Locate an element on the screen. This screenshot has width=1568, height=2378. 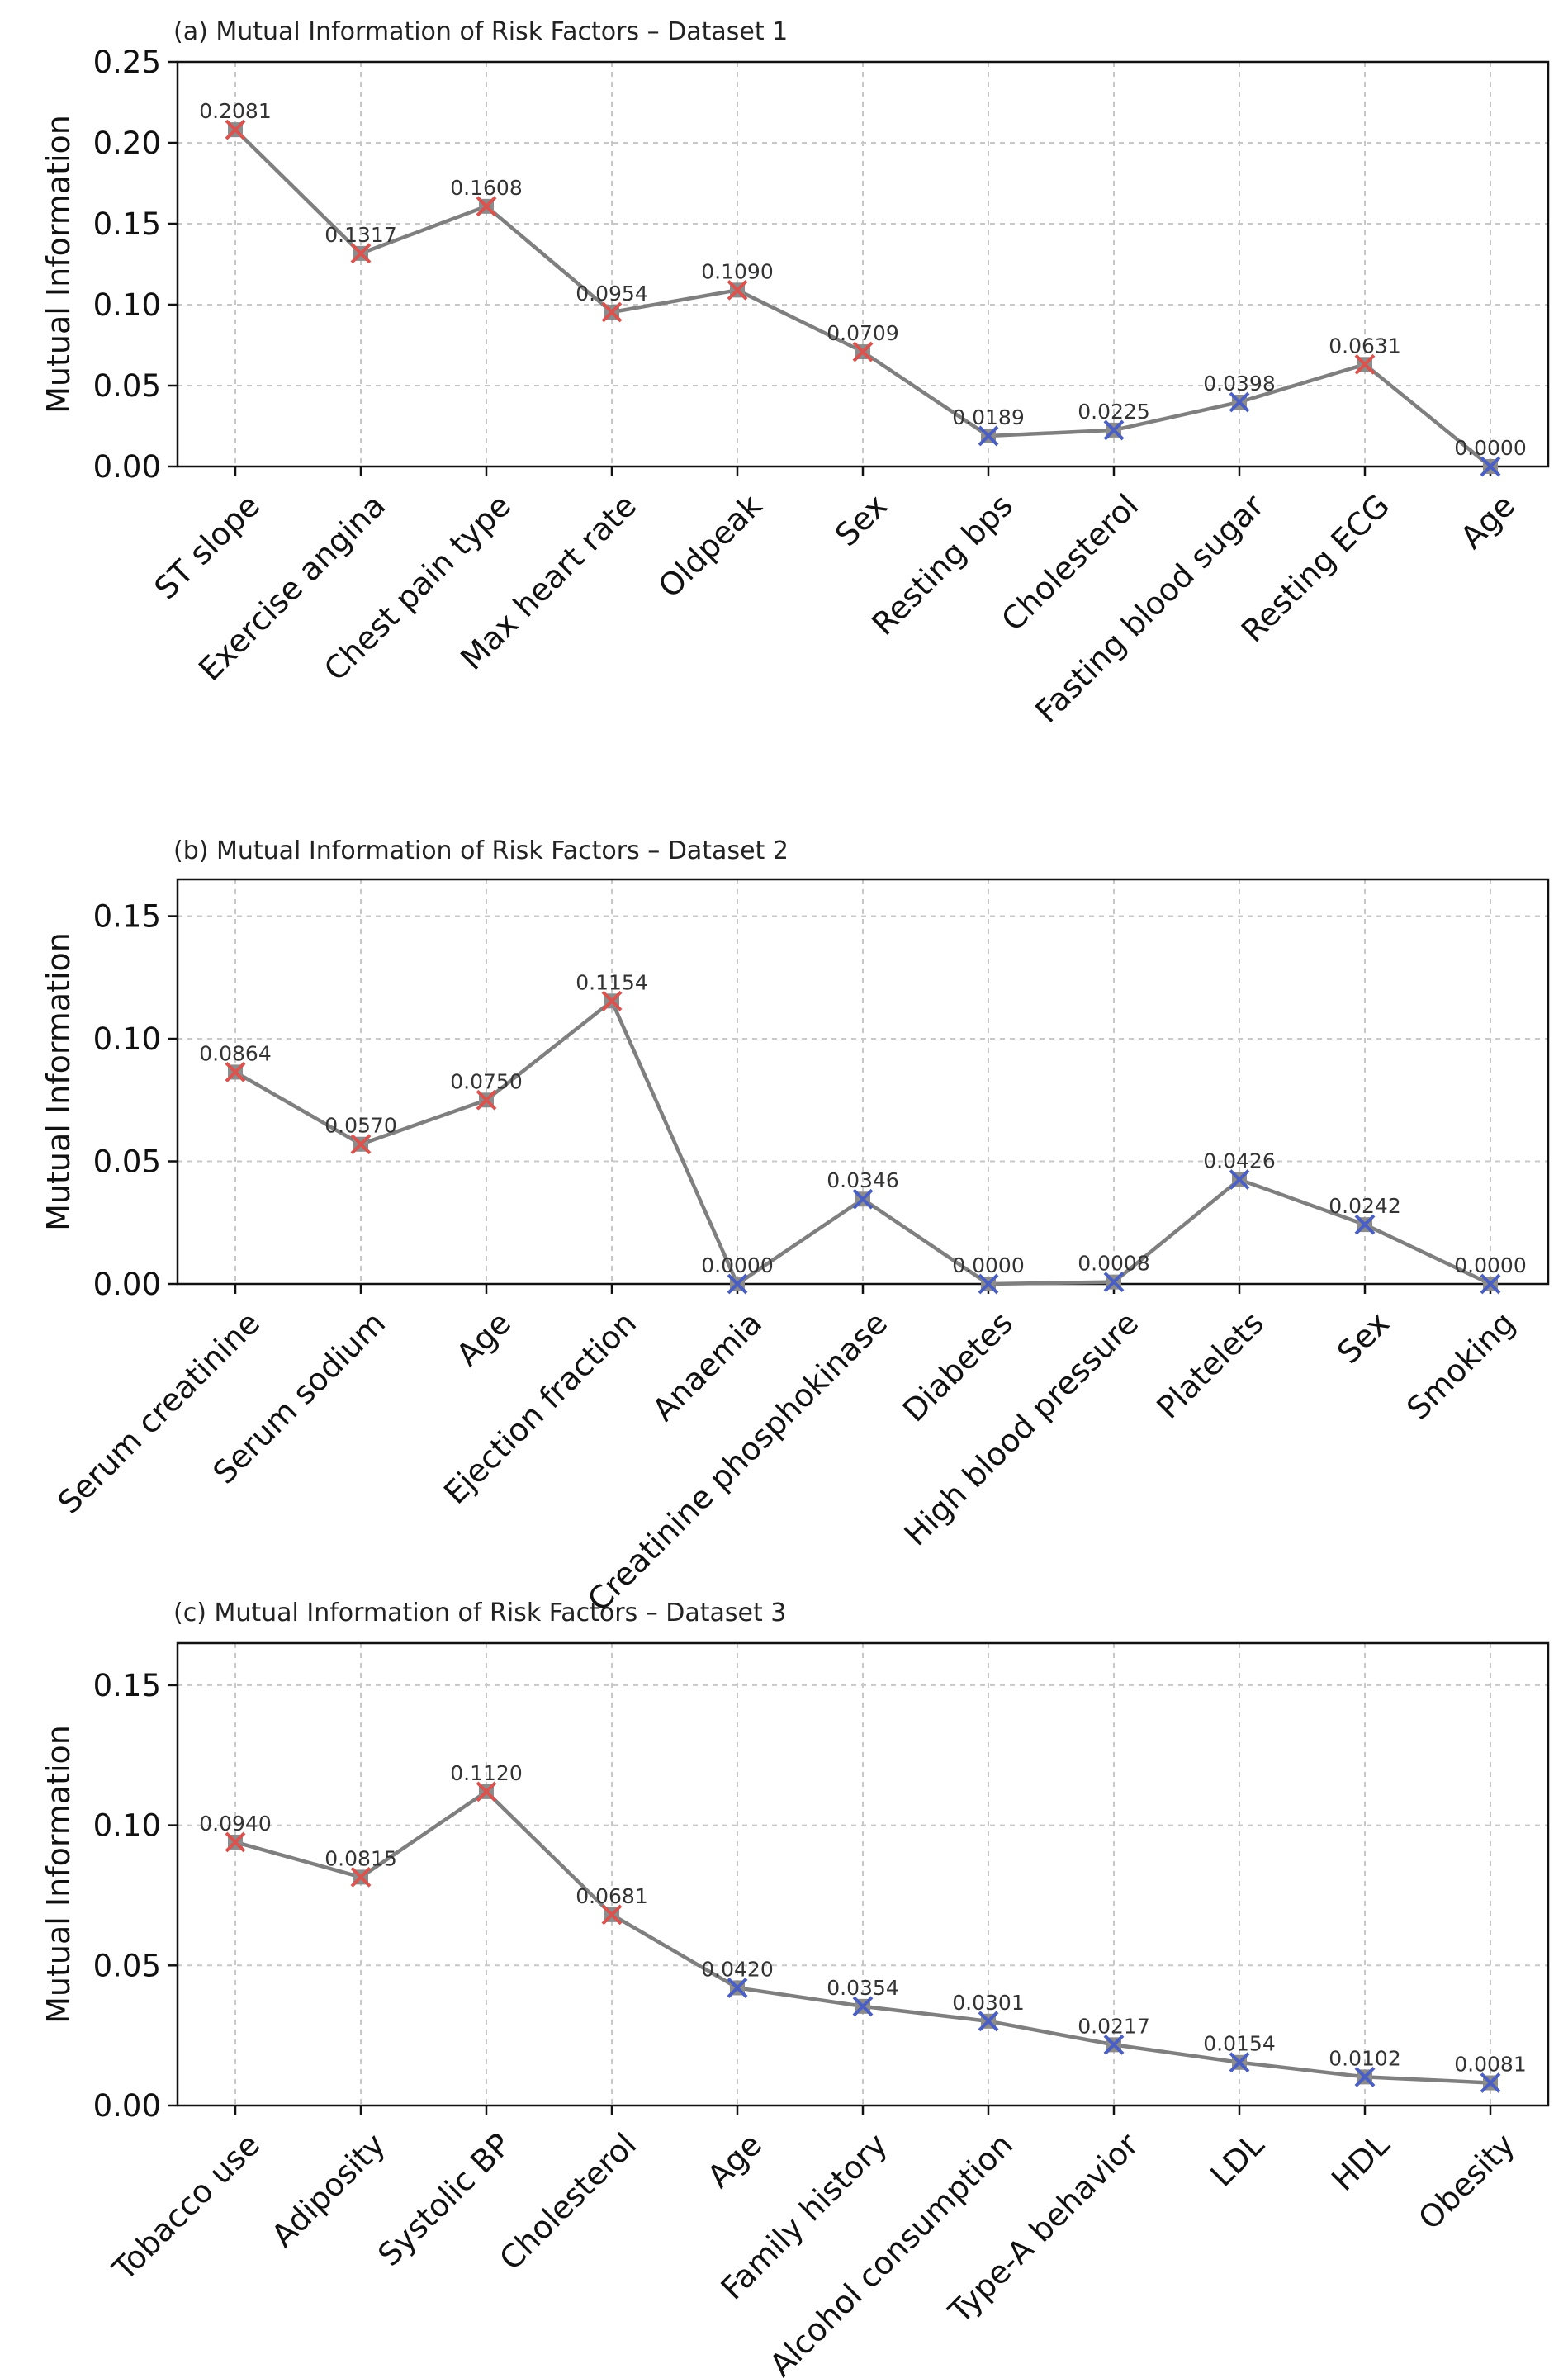
x-tick-label: Adiposity is located at coordinates (328, 2190).